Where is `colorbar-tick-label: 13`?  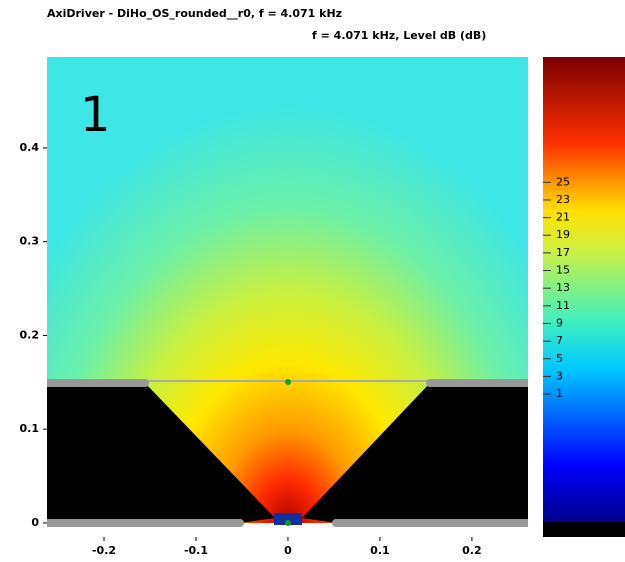 colorbar-tick-label: 13 is located at coordinates (563, 287).